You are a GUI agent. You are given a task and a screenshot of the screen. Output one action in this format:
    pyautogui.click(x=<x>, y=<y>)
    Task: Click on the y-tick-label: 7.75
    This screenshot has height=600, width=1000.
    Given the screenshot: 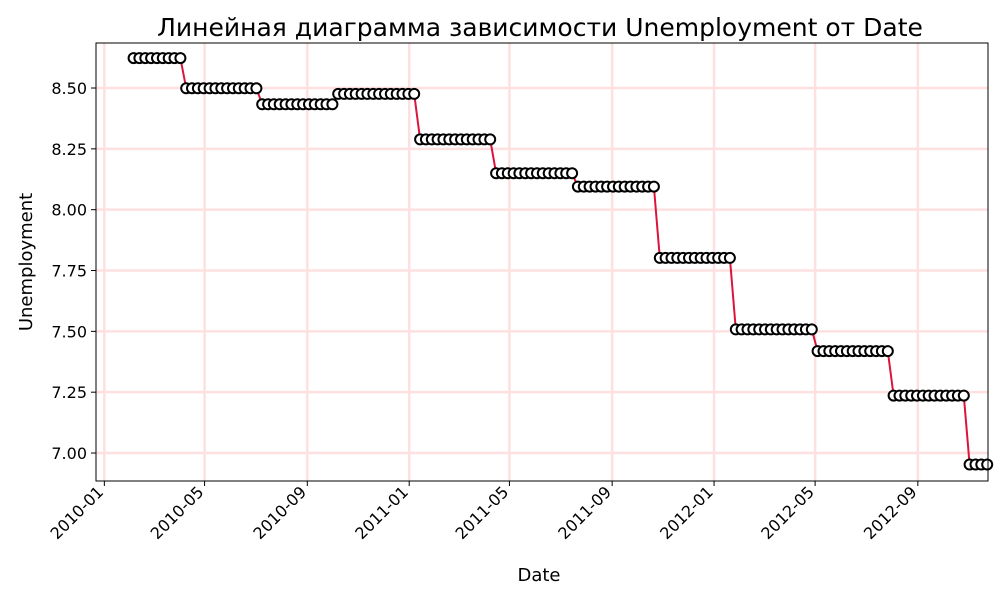 What is the action you would take?
    pyautogui.click(x=69, y=271)
    